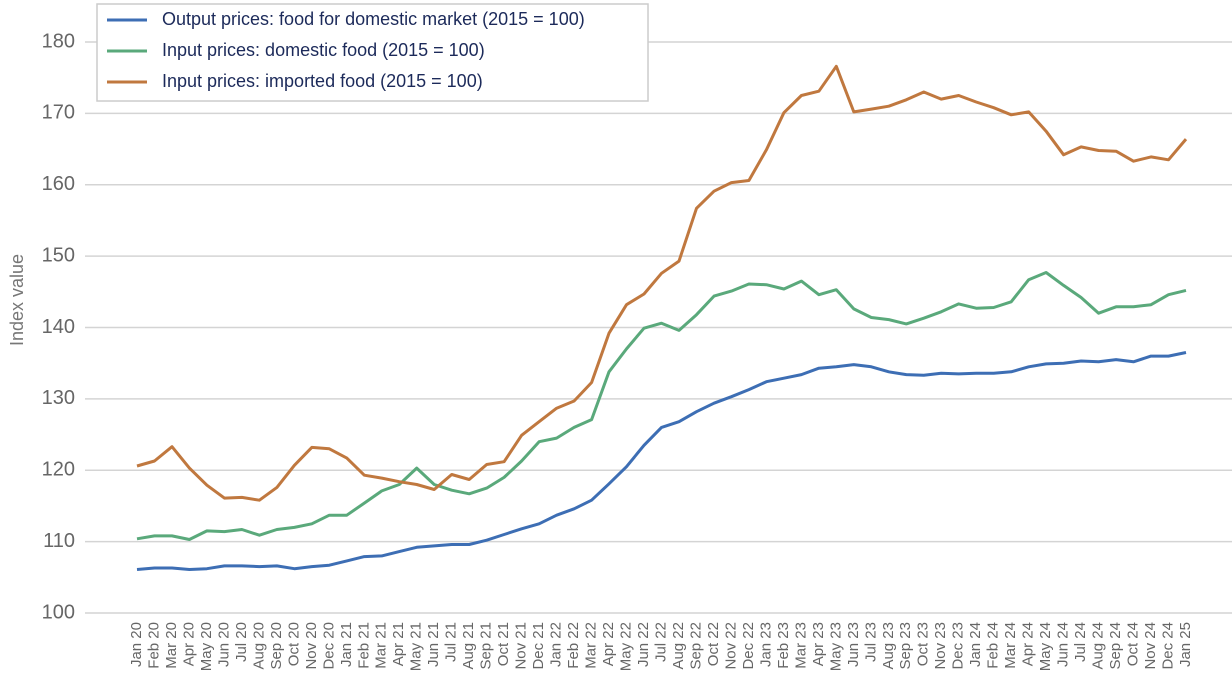 The width and height of the screenshot is (1232, 684). Describe the element at coordinates (486, 646) in the screenshot. I see `x-tick-label: Sep 21` at that location.